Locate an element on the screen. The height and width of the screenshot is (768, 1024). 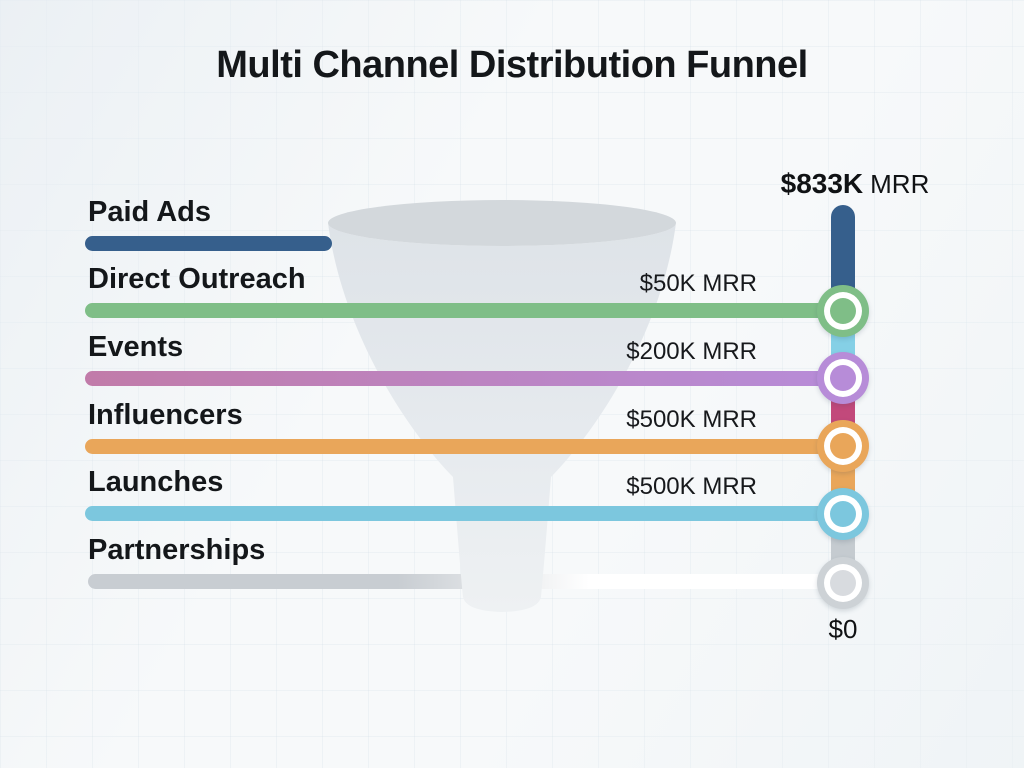
channel-label-events: Events is located at coordinates (136, 347).